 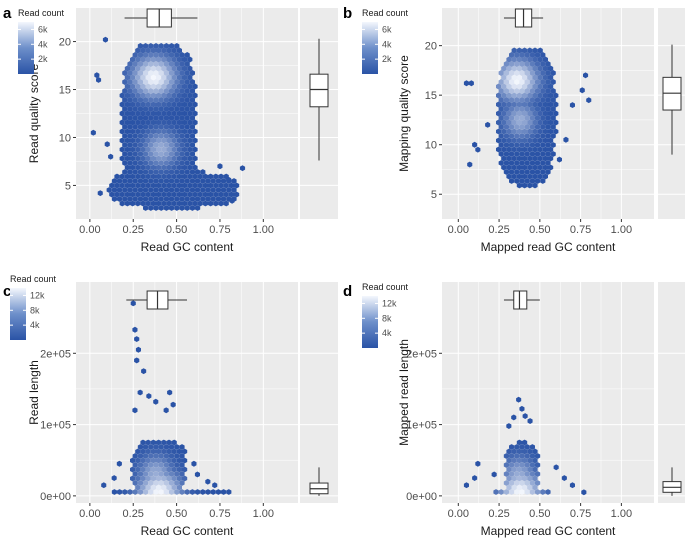 I want to click on y-axis-title: Read quality score, so click(x=34, y=113).